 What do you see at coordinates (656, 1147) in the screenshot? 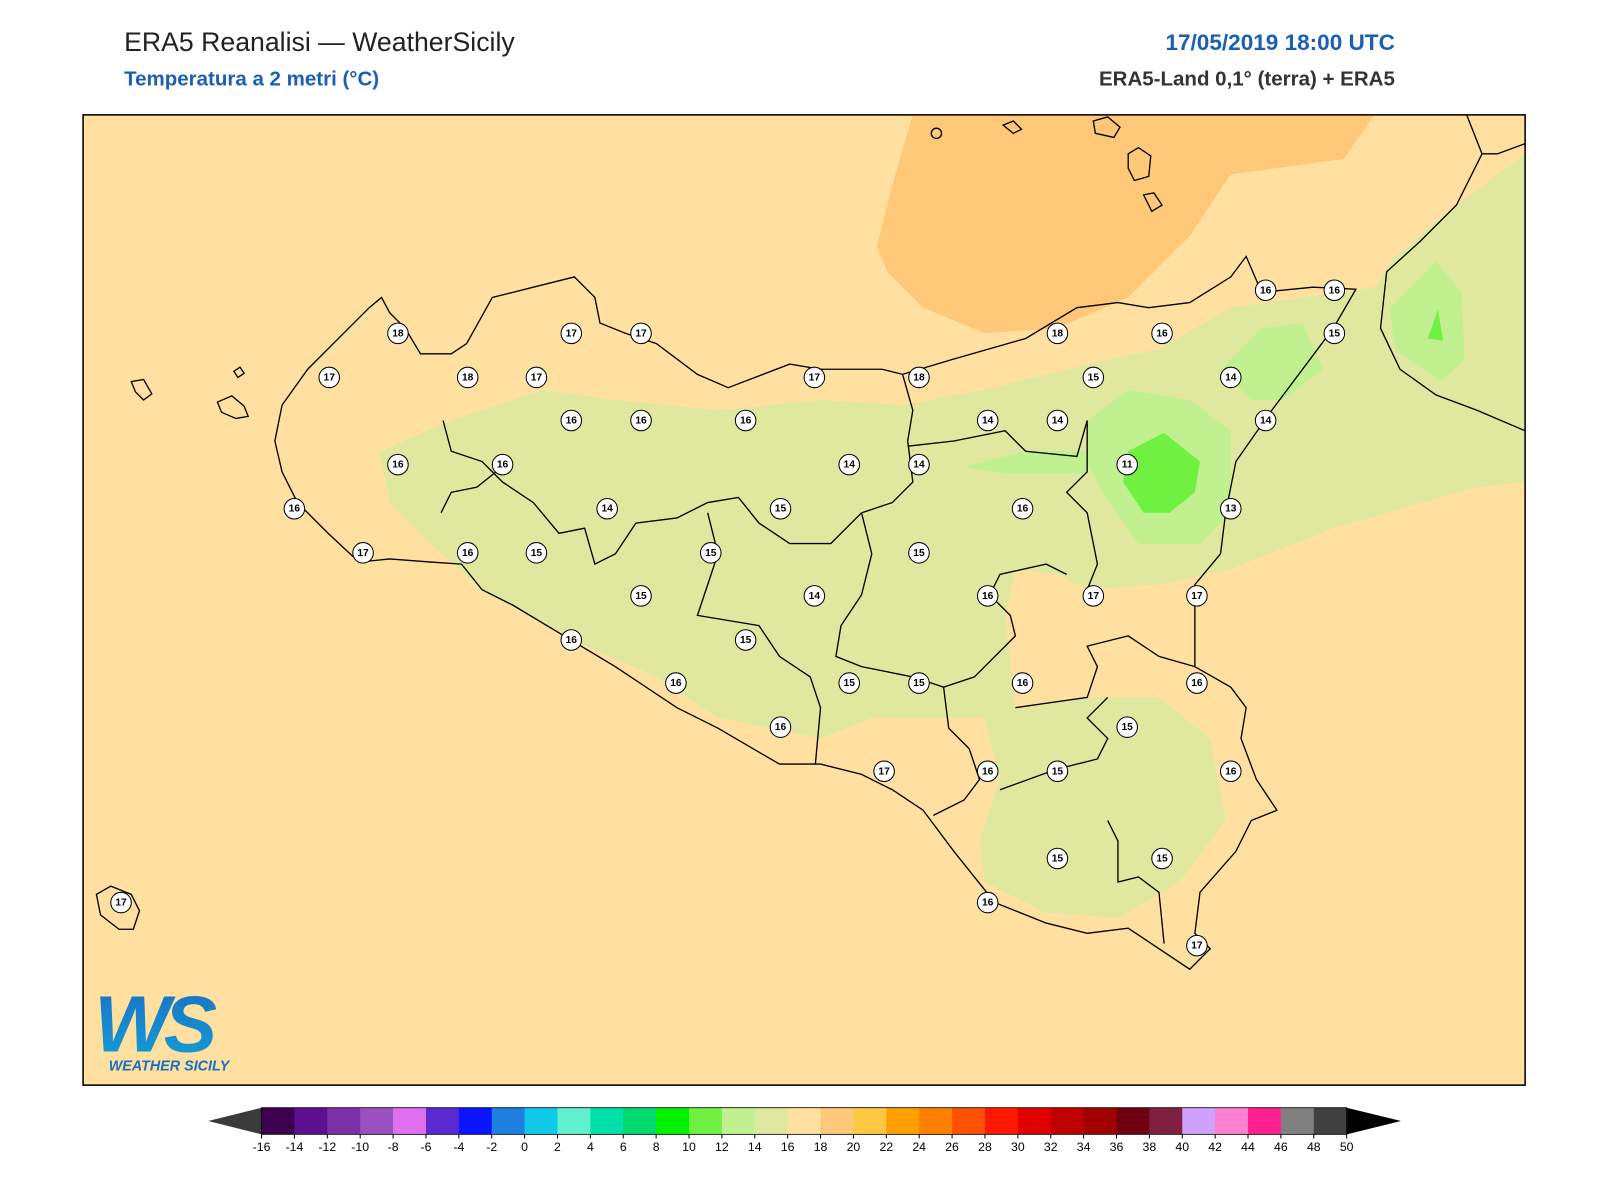
I see `colorbar-tick-label: 8` at bounding box center [656, 1147].